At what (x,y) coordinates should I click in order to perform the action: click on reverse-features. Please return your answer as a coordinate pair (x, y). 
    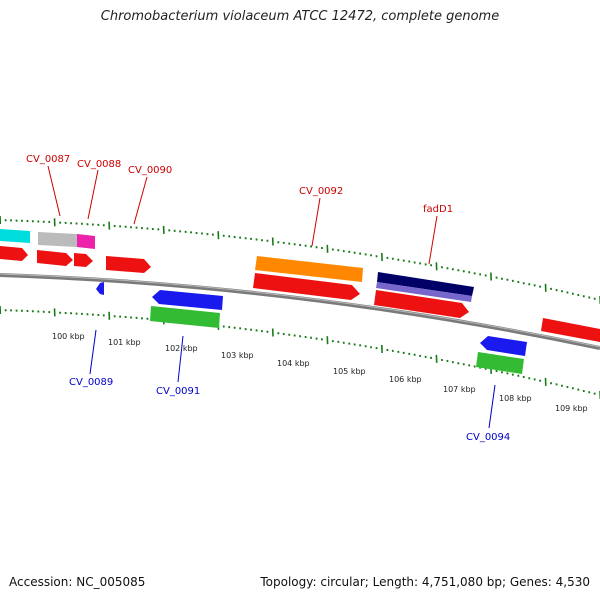
    Looking at the image, I should click on (311, 328).